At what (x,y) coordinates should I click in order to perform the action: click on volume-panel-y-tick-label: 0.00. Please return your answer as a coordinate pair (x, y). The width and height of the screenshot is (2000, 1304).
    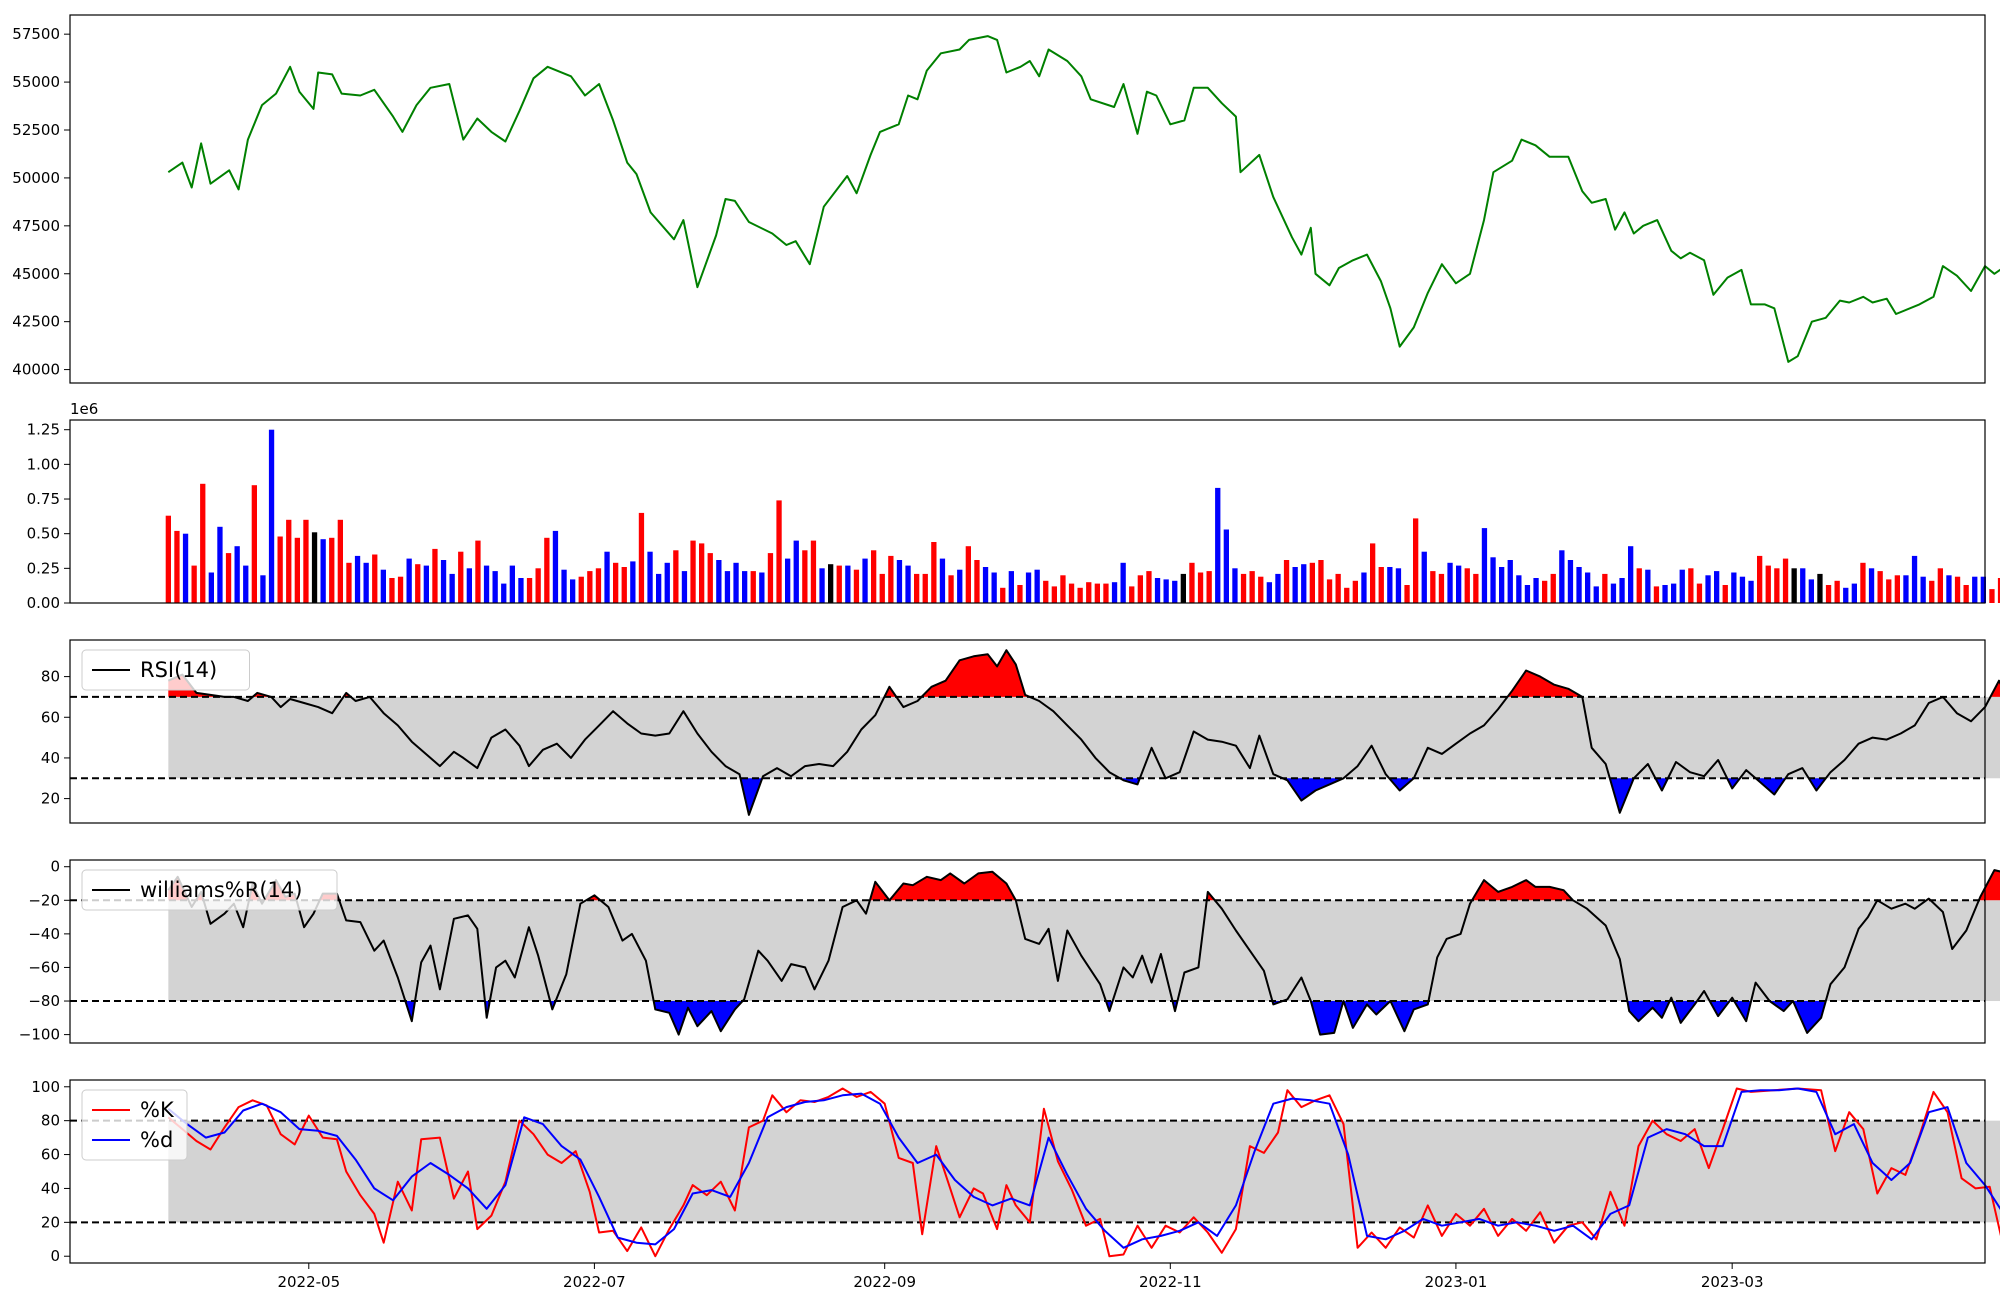
    Looking at the image, I should click on (43, 603).